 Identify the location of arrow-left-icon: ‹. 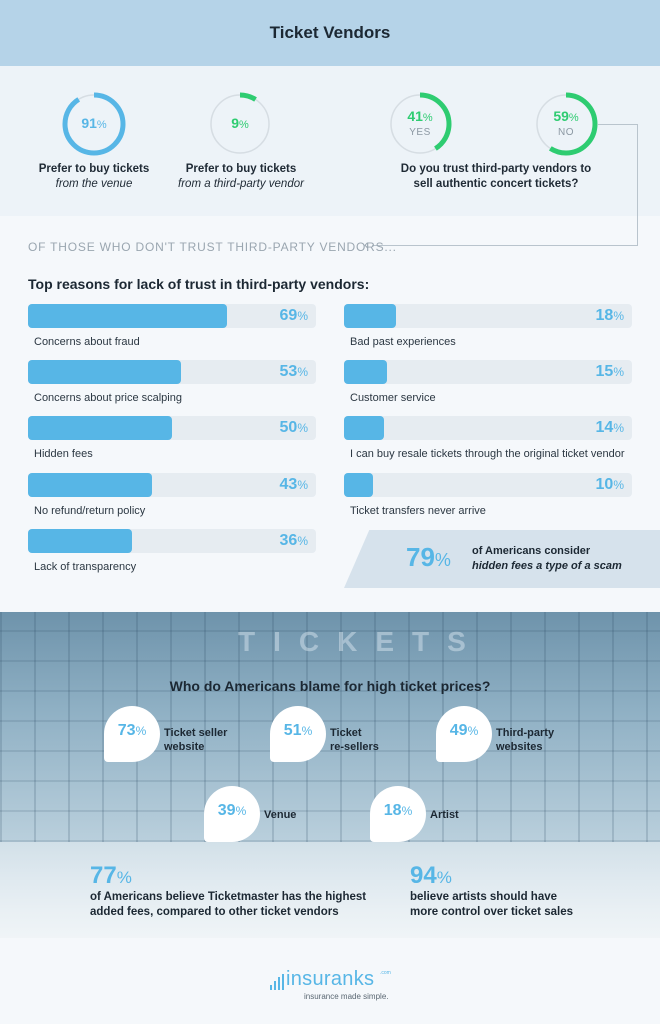
(366, 244).